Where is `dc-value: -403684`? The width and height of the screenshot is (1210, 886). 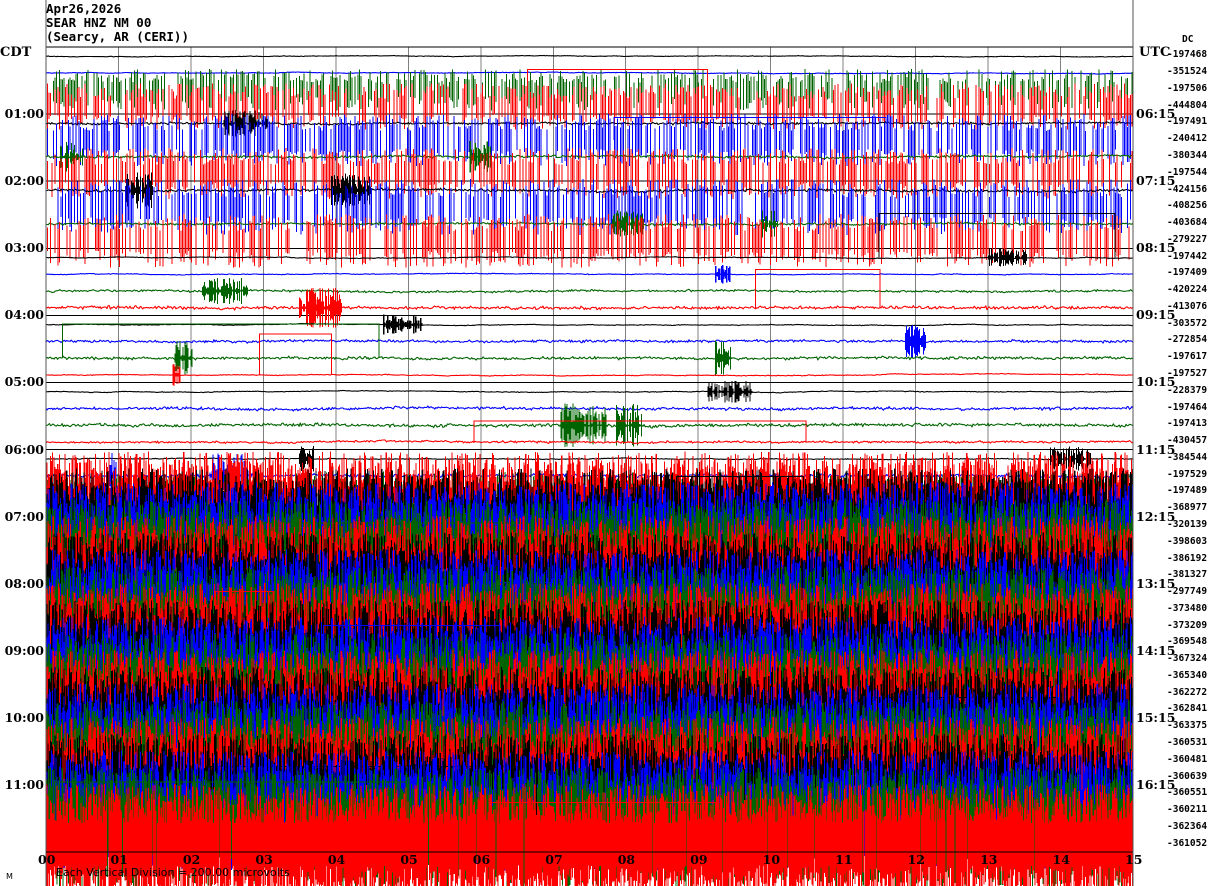 dc-value: -403684 is located at coordinates (1187, 223).